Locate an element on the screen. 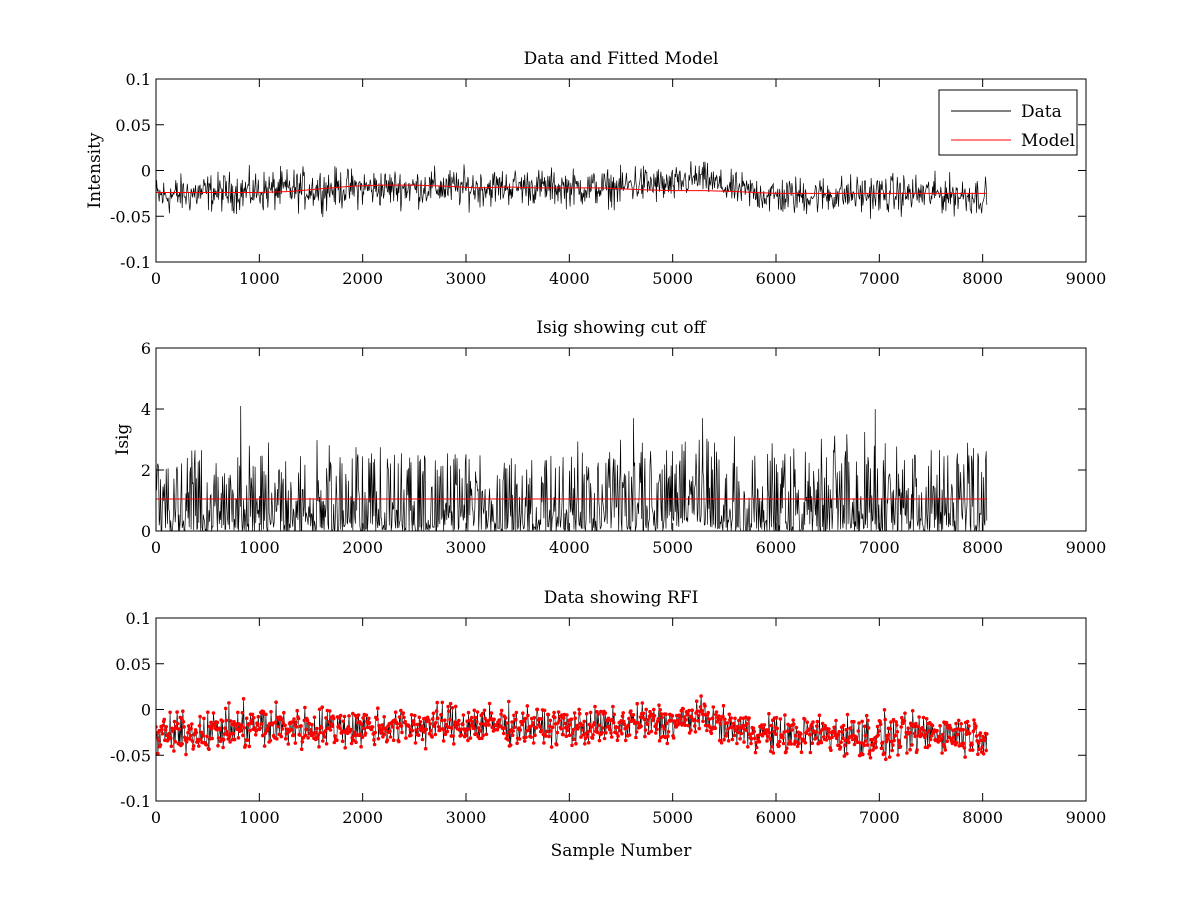  y-tick-label: -0.05 is located at coordinates (130, 755).